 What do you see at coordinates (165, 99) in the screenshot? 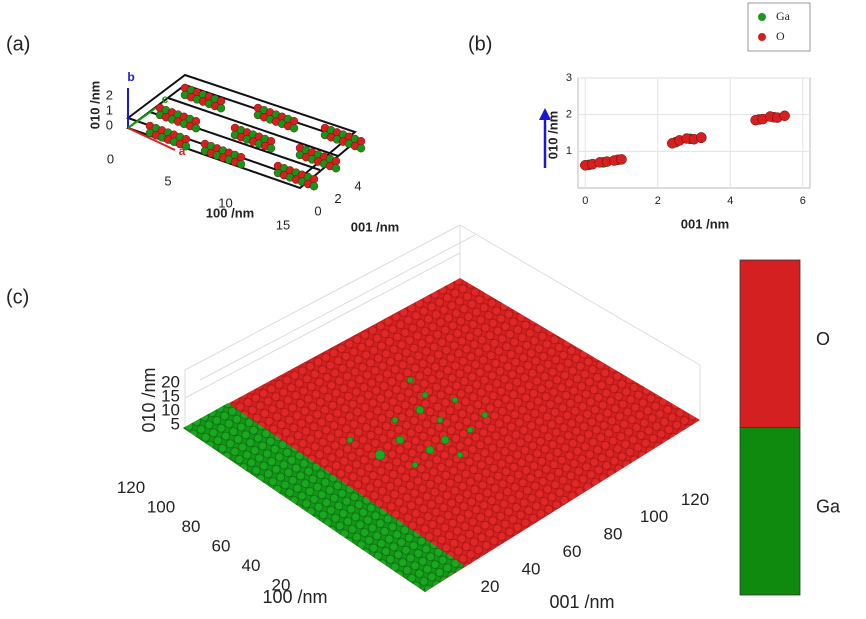
I see `axis-vector-label: c` at bounding box center [165, 99].